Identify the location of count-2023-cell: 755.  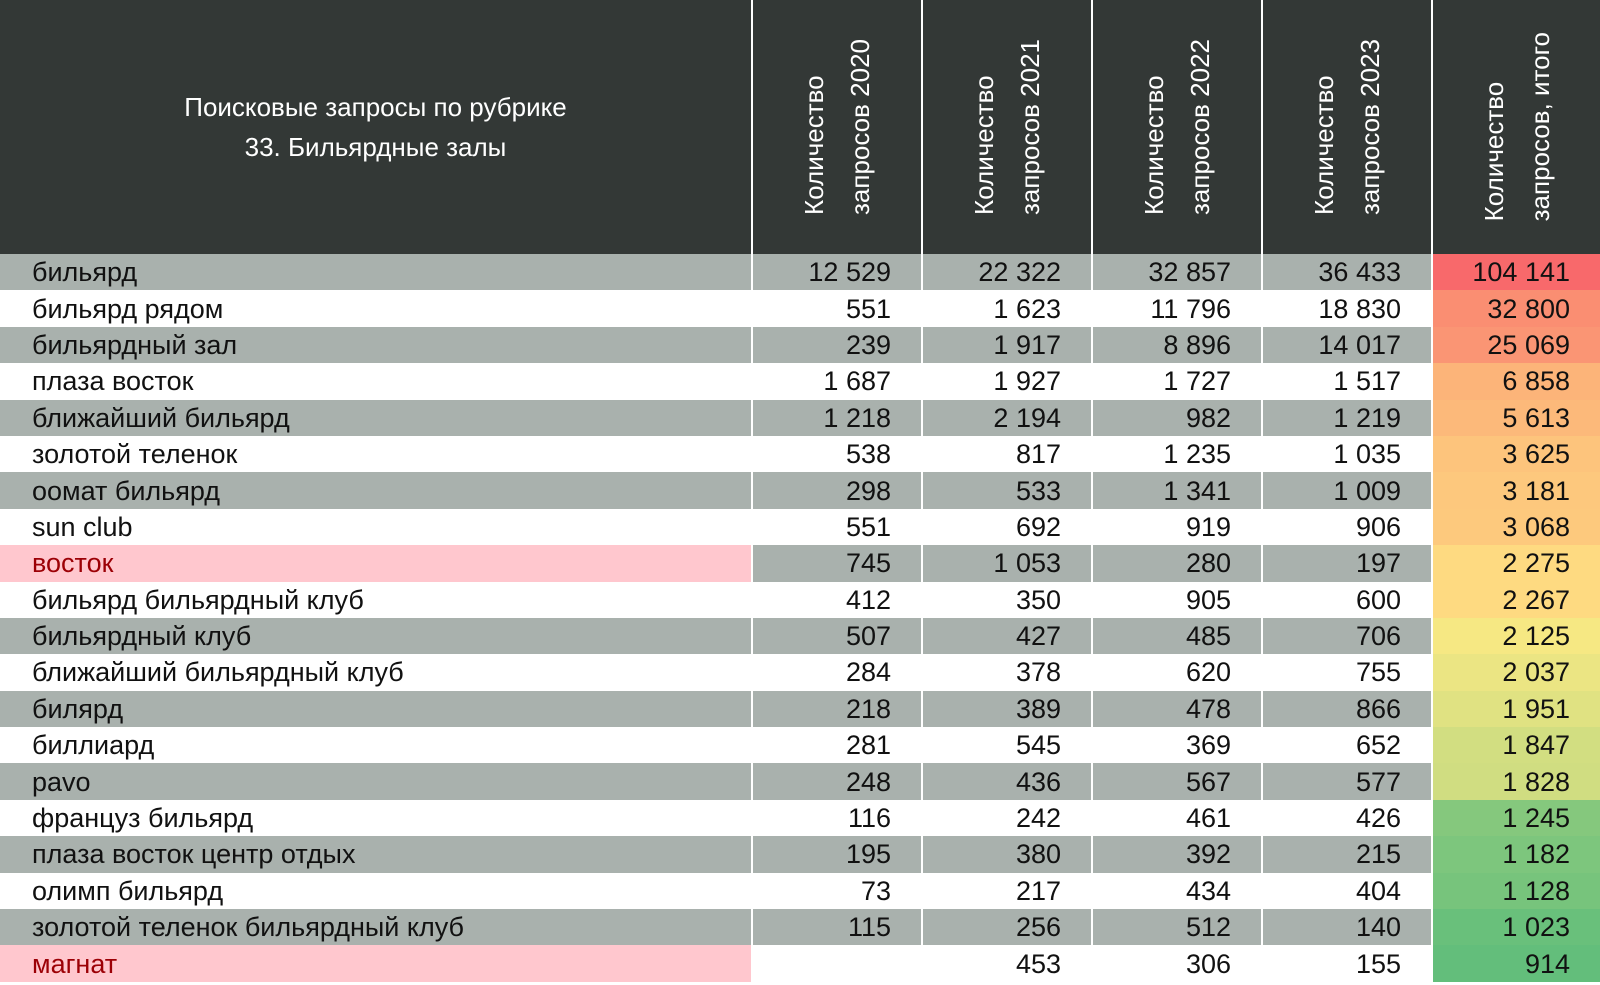
(1347, 672).